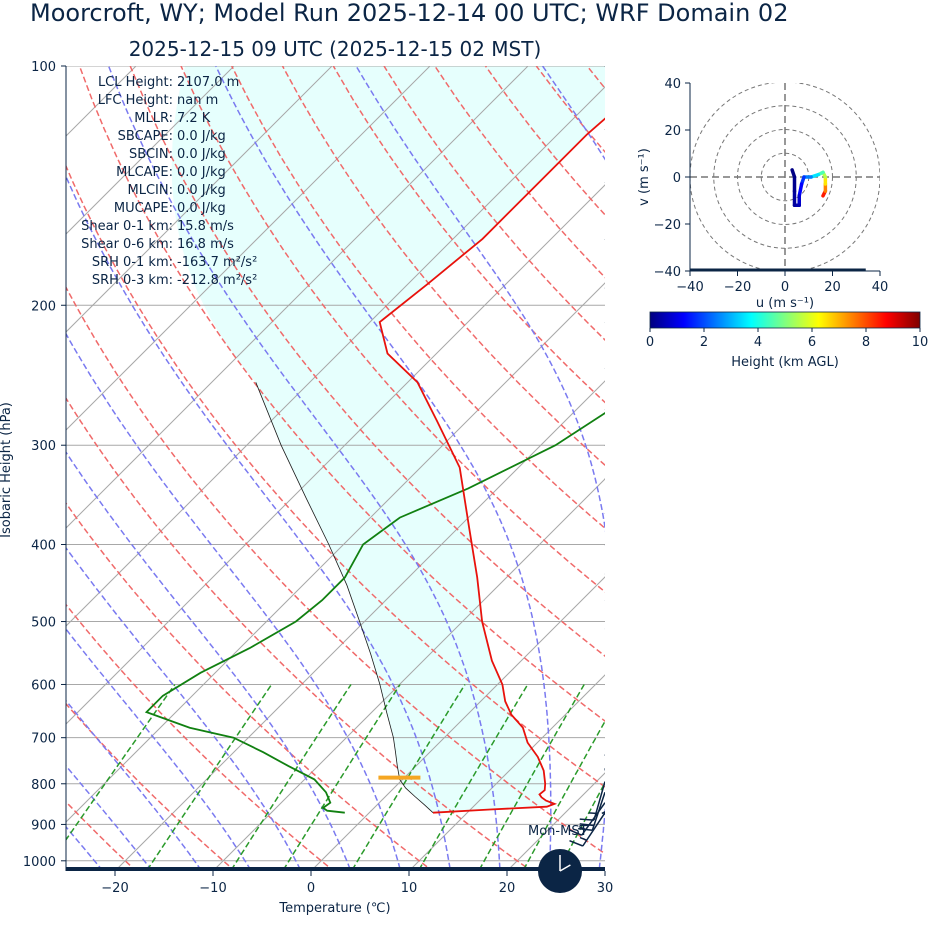 The width and height of the screenshot is (928, 936). Describe the element at coordinates (143, 208) in the screenshot. I see `stat-label: MUCAPE:` at that location.